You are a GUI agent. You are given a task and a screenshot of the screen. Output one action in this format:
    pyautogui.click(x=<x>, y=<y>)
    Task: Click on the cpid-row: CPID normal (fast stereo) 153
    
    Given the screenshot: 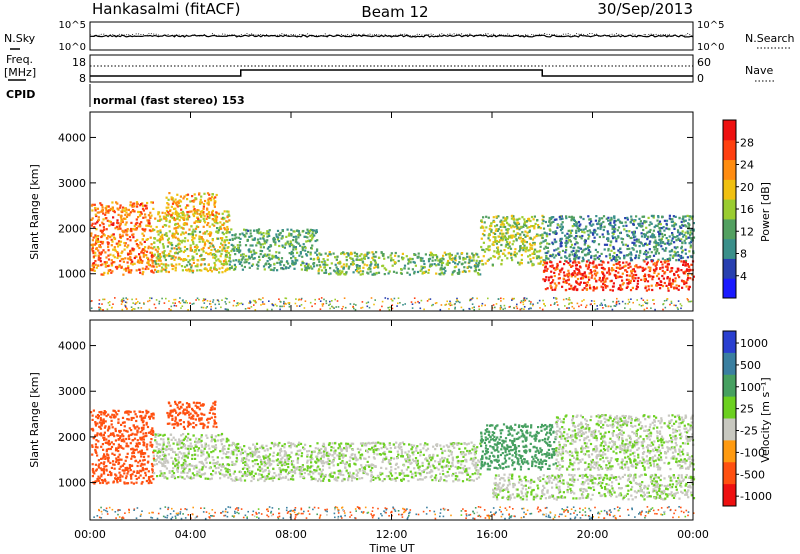 What is the action you would take?
    pyautogui.click(x=125, y=95)
    